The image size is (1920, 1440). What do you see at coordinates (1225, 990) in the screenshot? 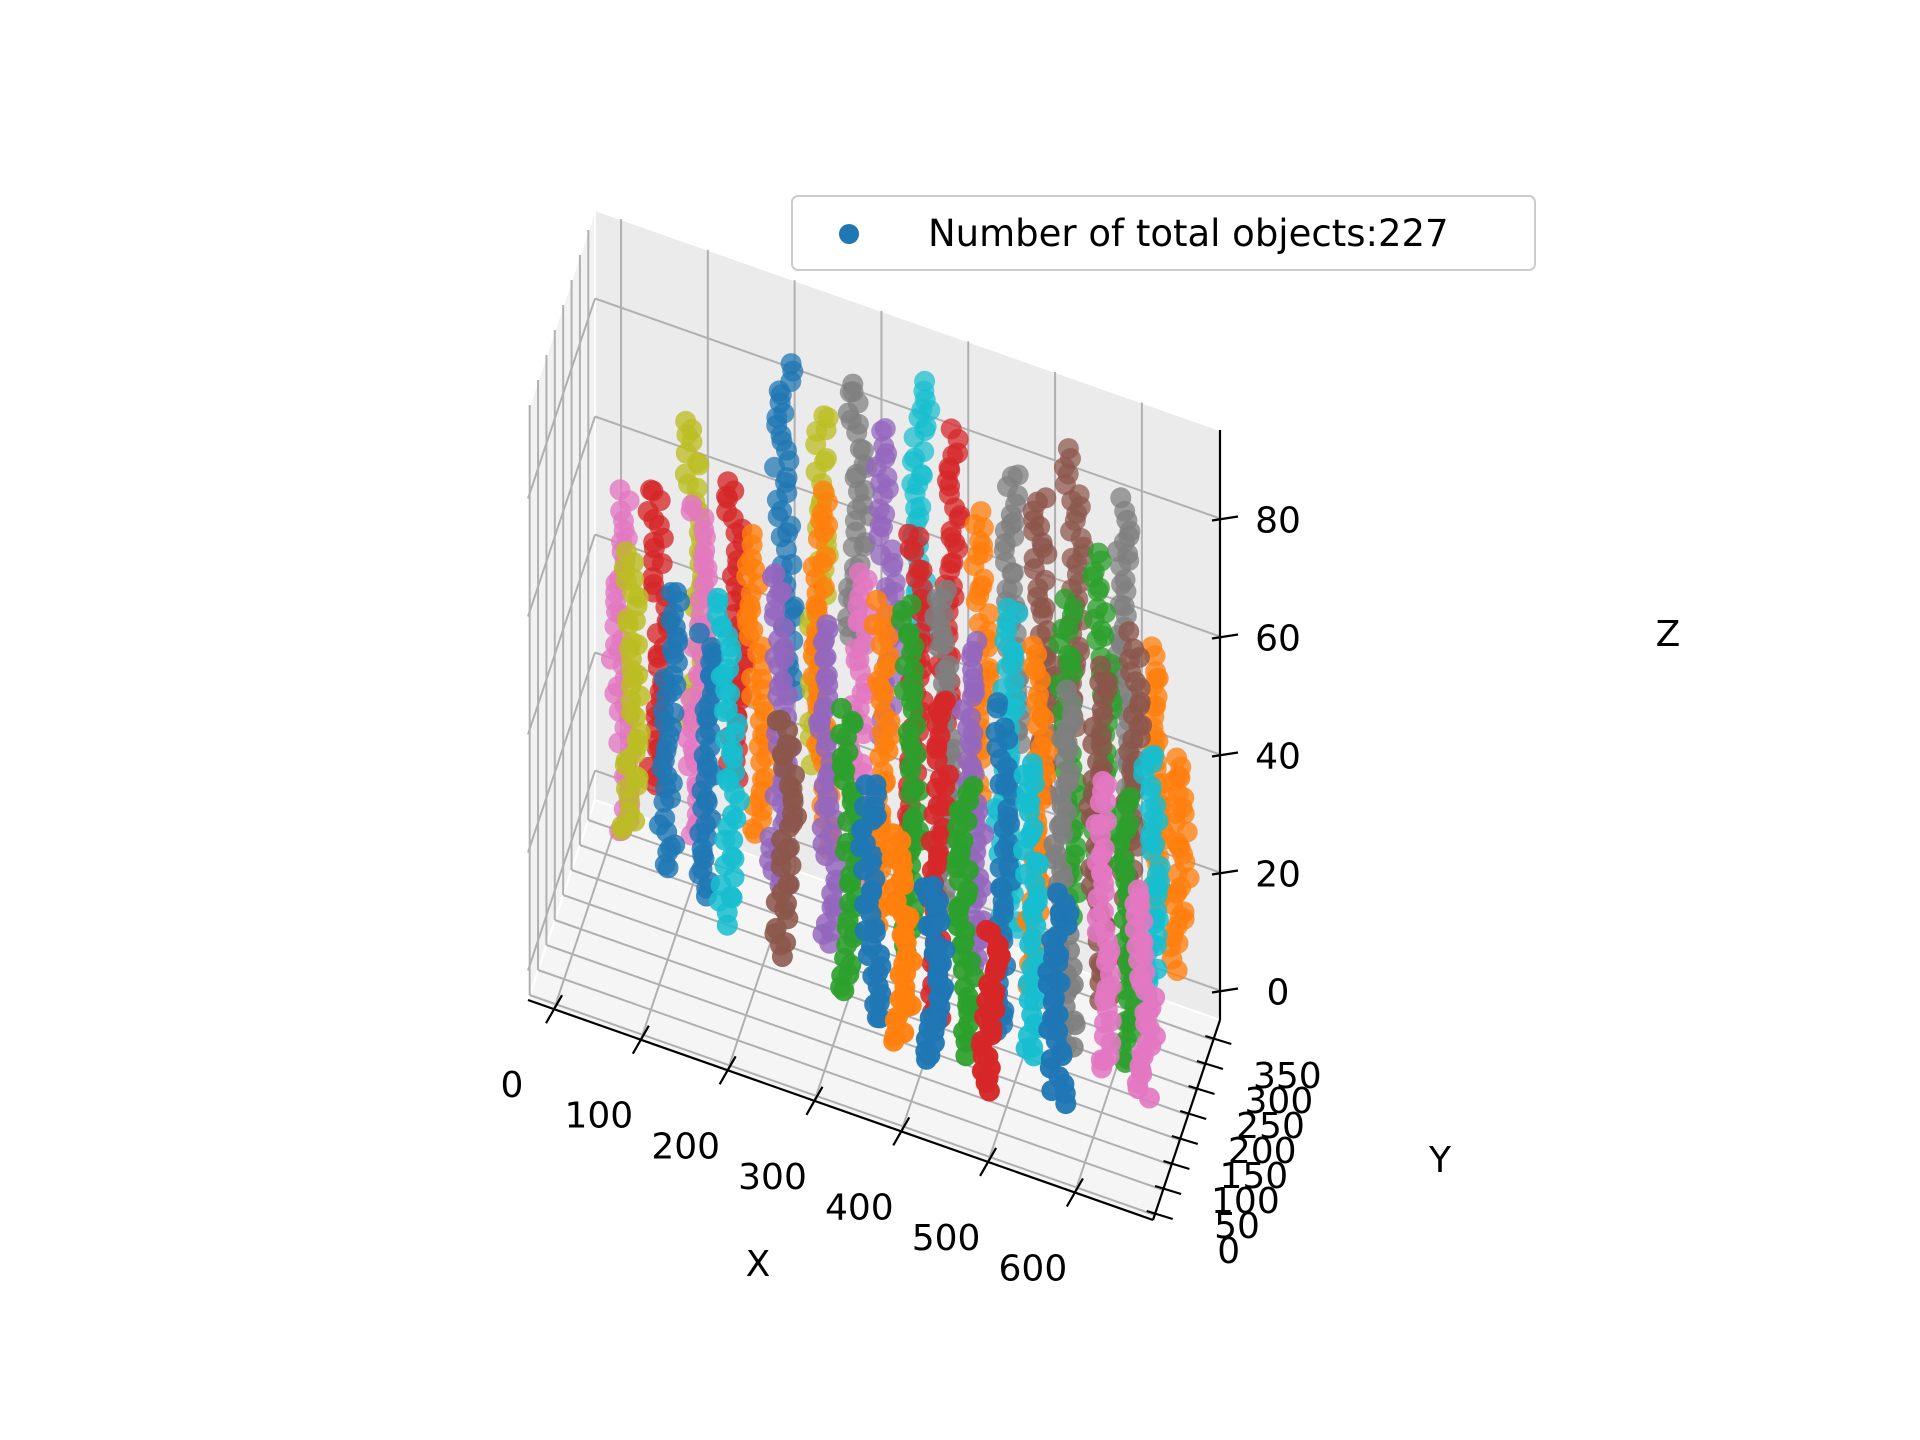
I see `z-tick-mark` at bounding box center [1225, 990].